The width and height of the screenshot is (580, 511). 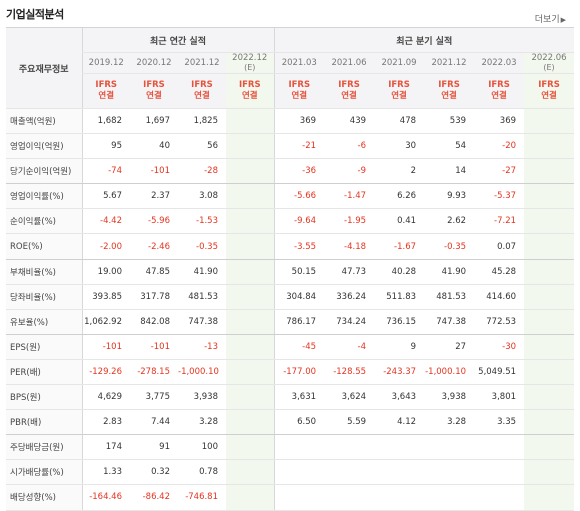 What do you see at coordinates (349, 121) in the screenshot?
I see `value-cell: 439` at bounding box center [349, 121].